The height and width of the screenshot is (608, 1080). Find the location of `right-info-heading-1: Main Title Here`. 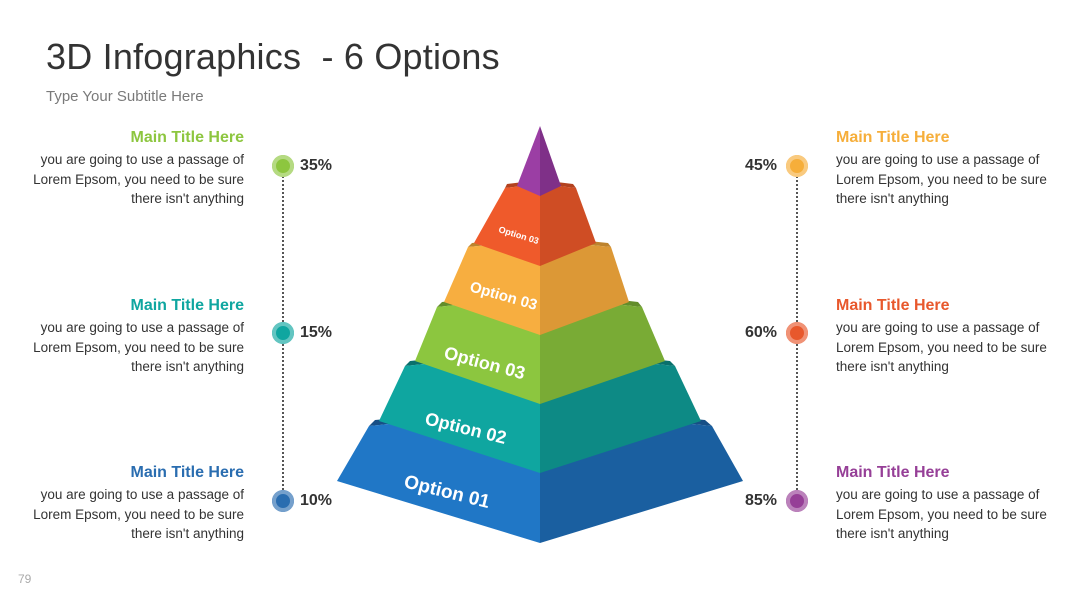

right-info-heading-1: Main Title Here is located at coordinates (893, 137).